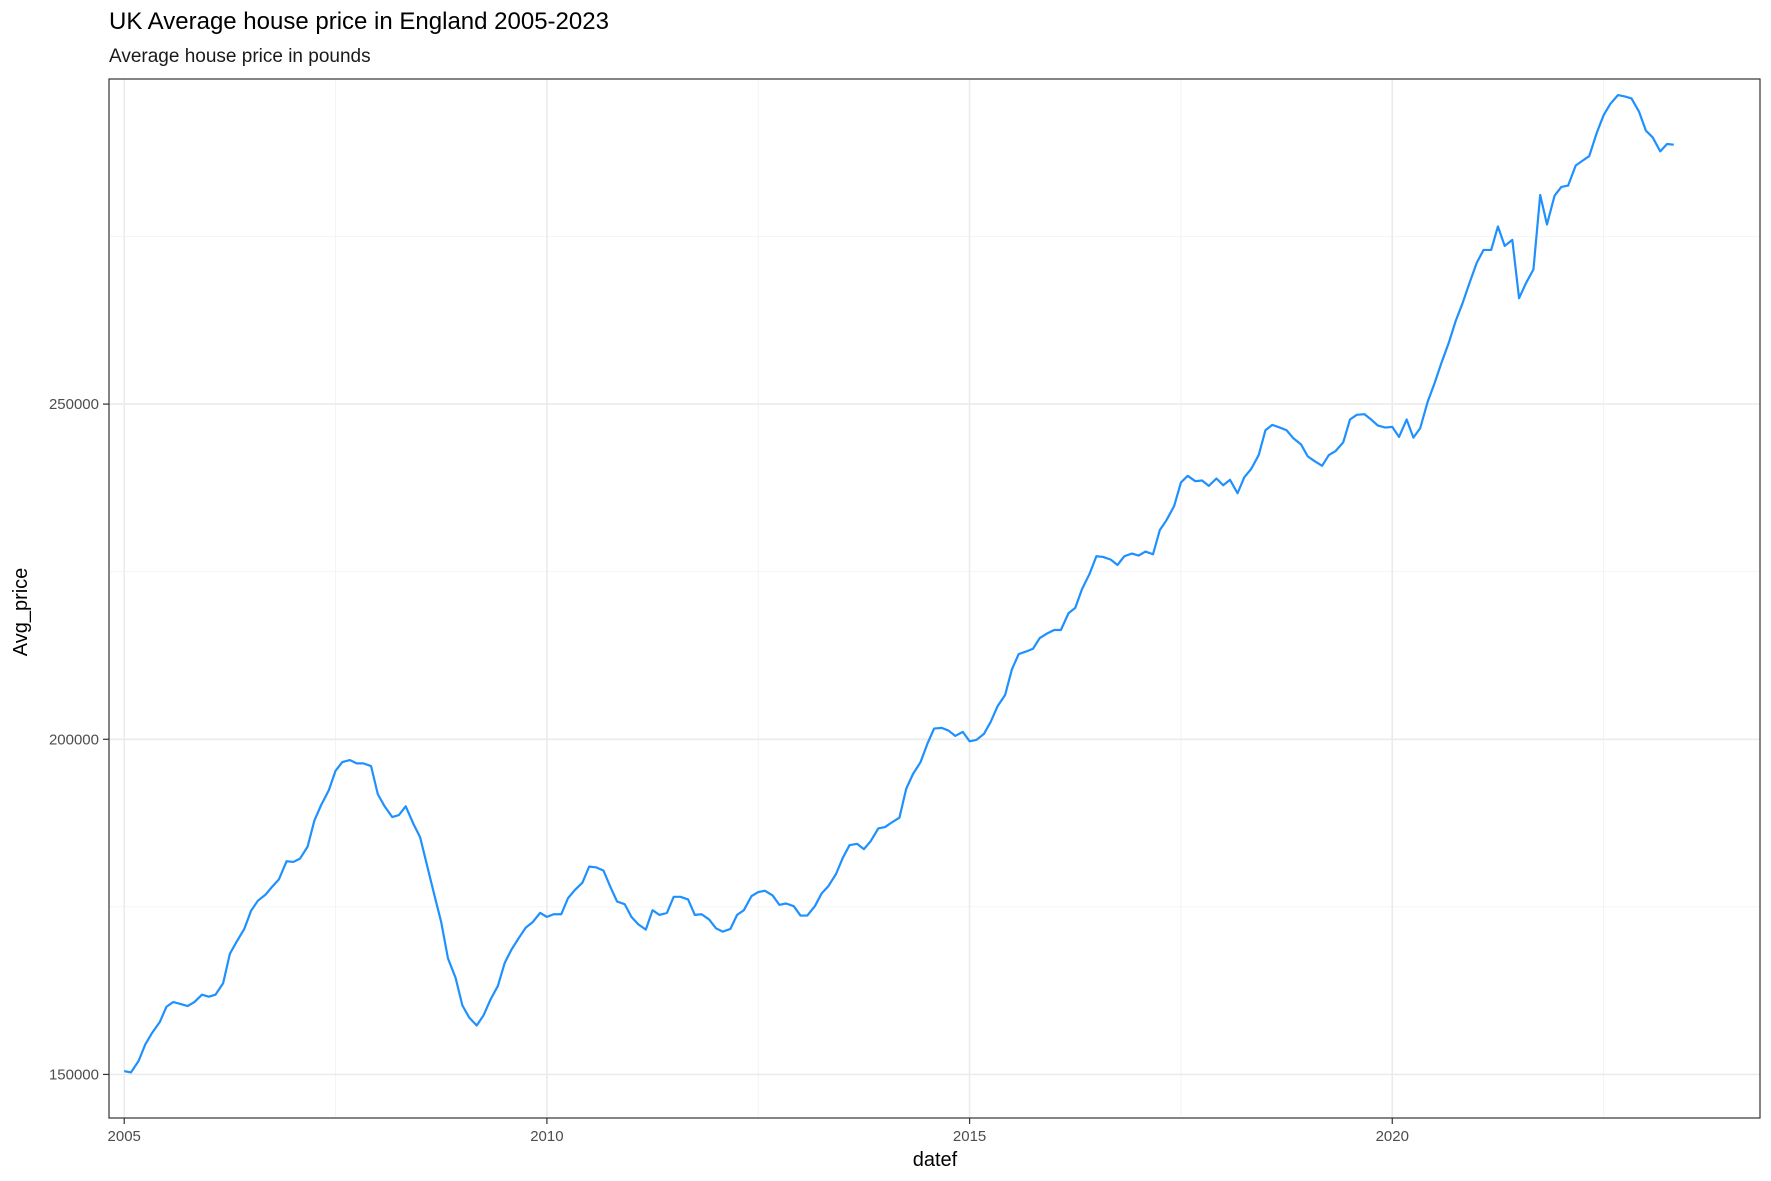 This screenshot has width=1771, height=1181. I want to click on y-axis-label: Avg_price, so click(21, 612).